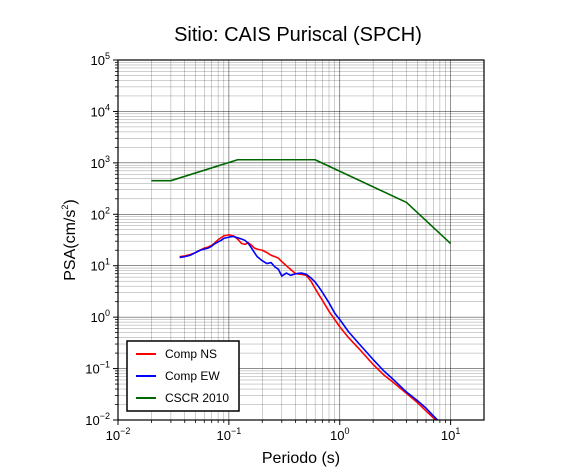  Describe the element at coordinates (192, 376) in the screenshot. I see `legend-label: Comp EW` at that location.